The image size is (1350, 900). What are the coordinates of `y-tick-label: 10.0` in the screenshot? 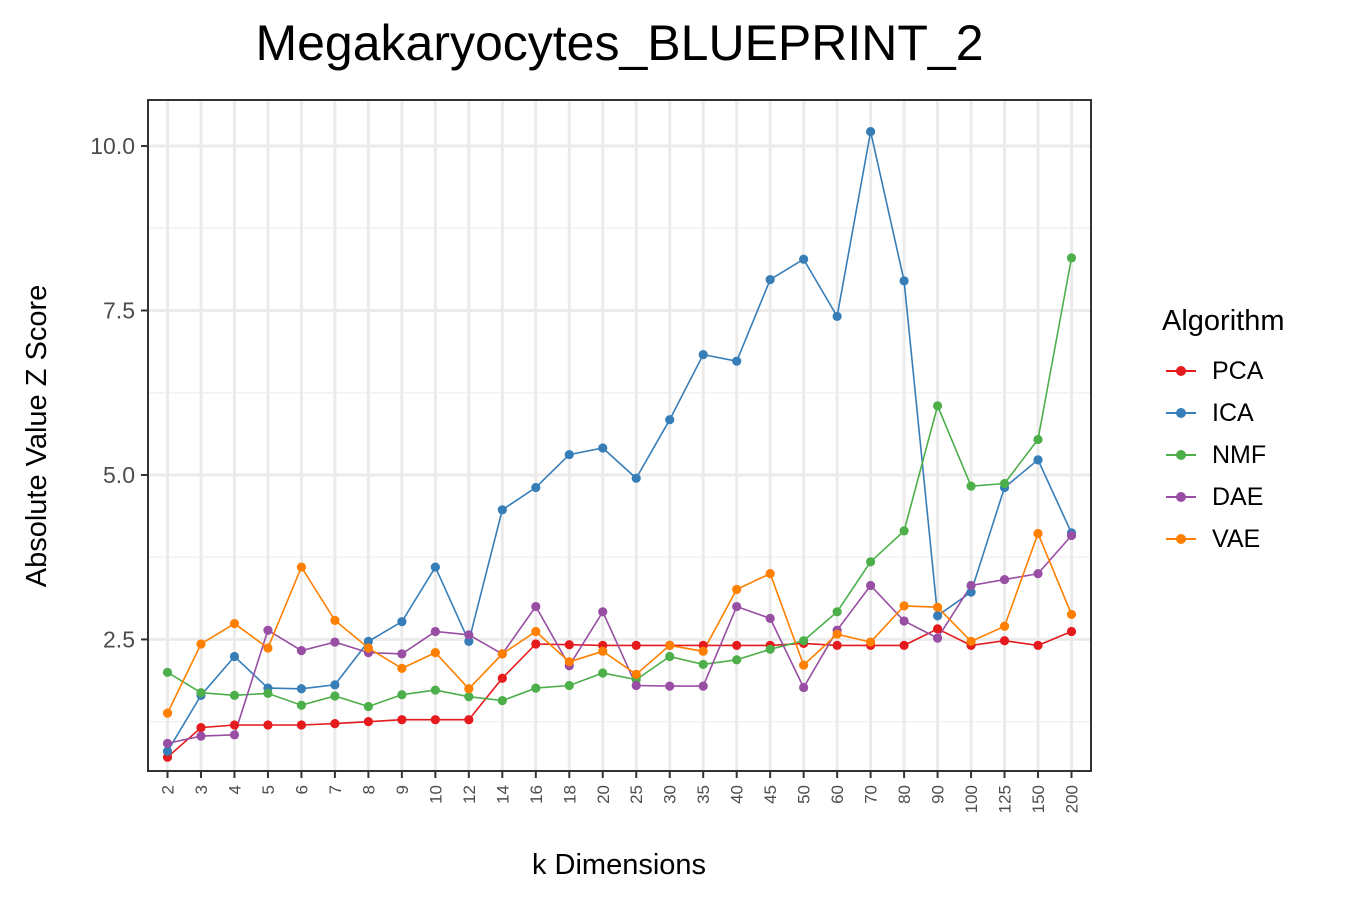 It's located at (112, 146).